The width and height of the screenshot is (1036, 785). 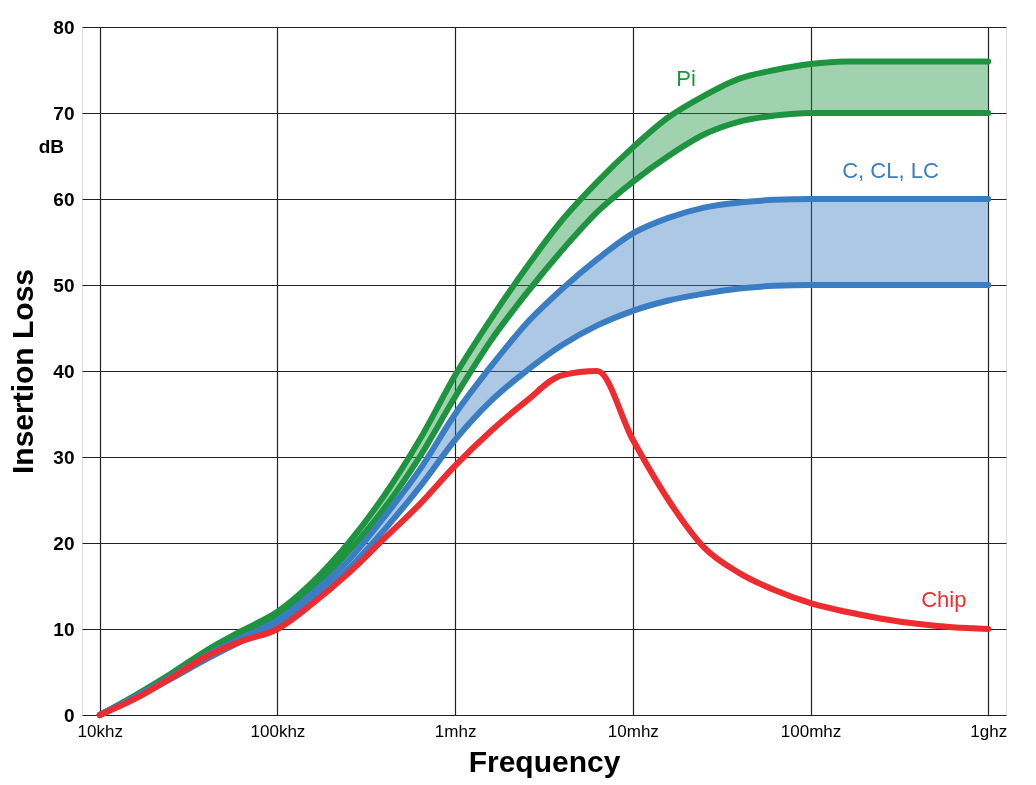 What do you see at coordinates (64, 27) in the screenshot?
I see `y-tick-label: 80` at bounding box center [64, 27].